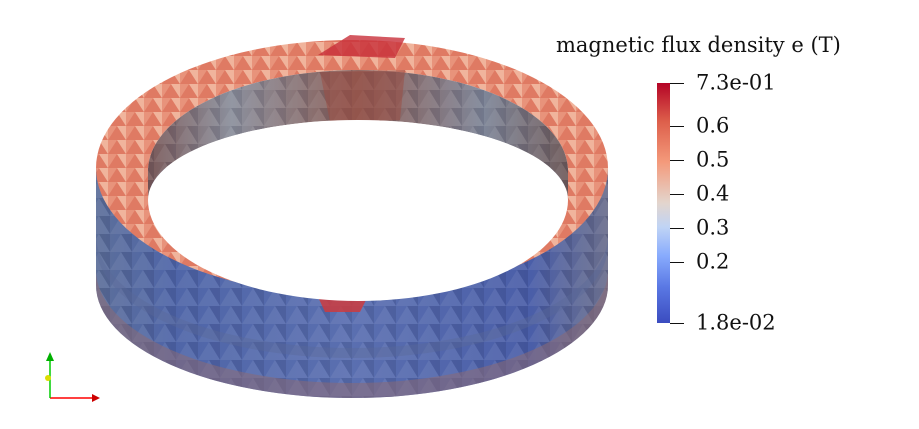 This screenshot has width=919, height=429. I want to click on tick-label-min: 1.8e-02, so click(736, 323).